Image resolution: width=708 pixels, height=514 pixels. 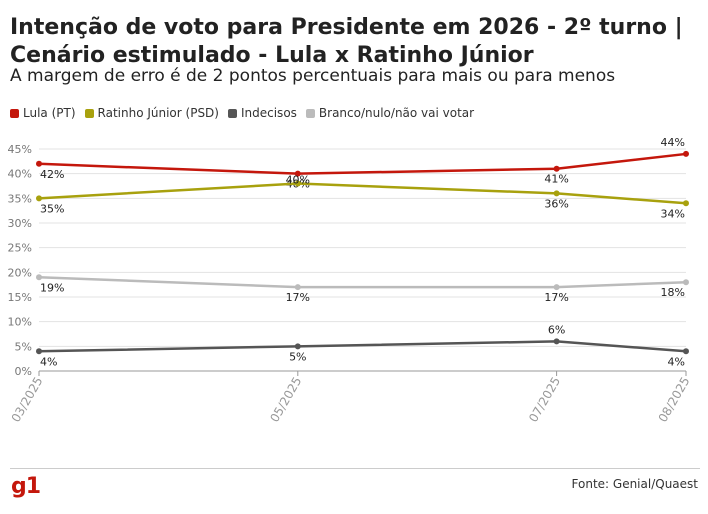 I want to click on legend-label-branco: Branco/nulo/não vai votar, so click(x=396, y=113).